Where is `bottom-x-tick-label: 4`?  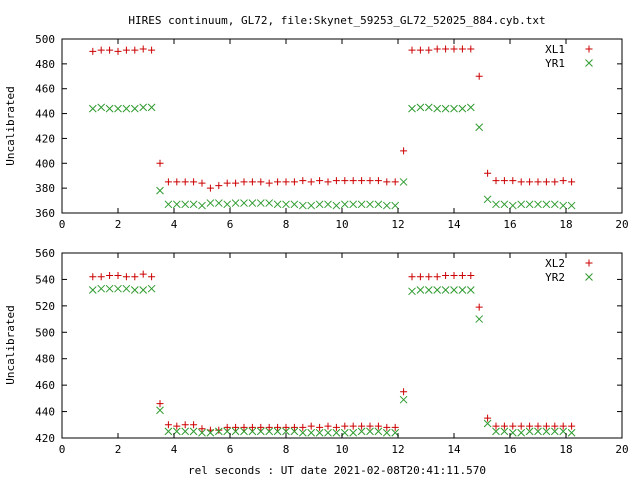
bottom-x-tick-label: 4 is located at coordinates (174, 449).